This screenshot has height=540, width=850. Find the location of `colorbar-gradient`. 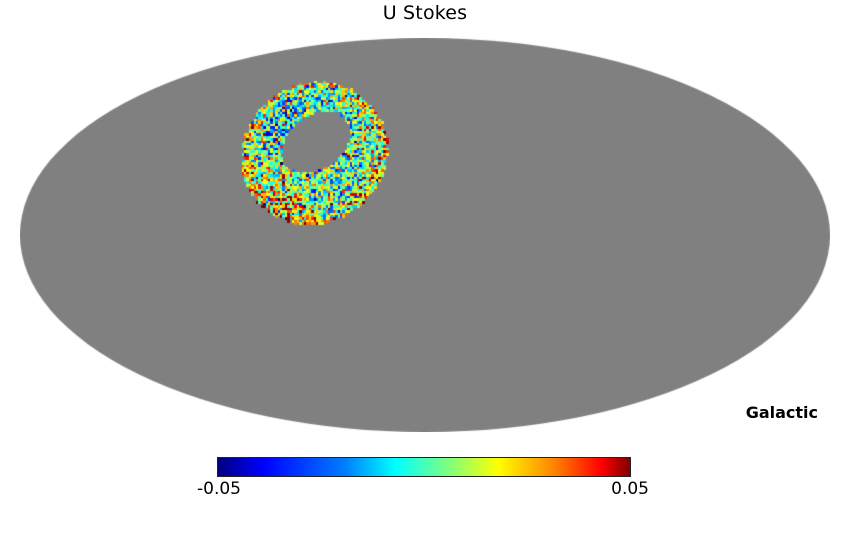

colorbar-gradient is located at coordinates (424, 467).